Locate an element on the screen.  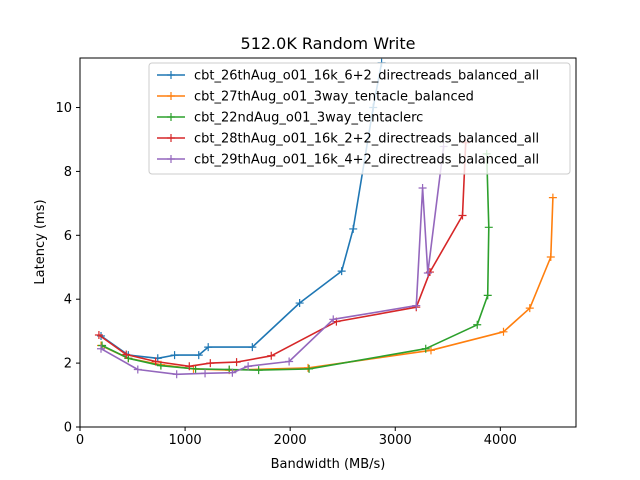
x-tick-label: 3000 is located at coordinates (395, 440).